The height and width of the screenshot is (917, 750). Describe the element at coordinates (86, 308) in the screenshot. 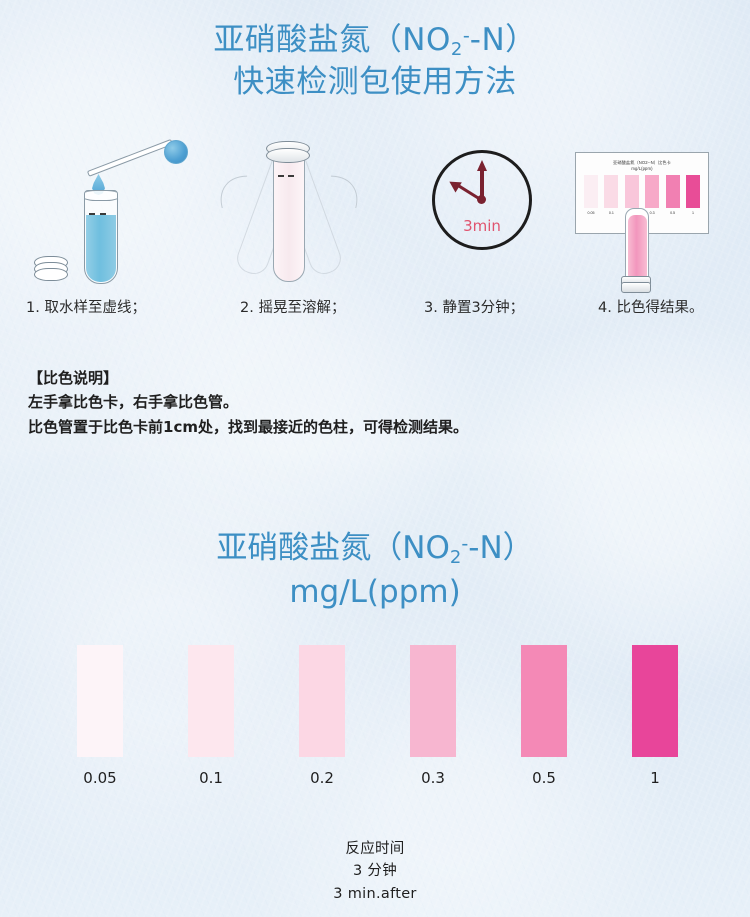

I see `step-1-caption: 1. 取水样至虚线；` at that location.